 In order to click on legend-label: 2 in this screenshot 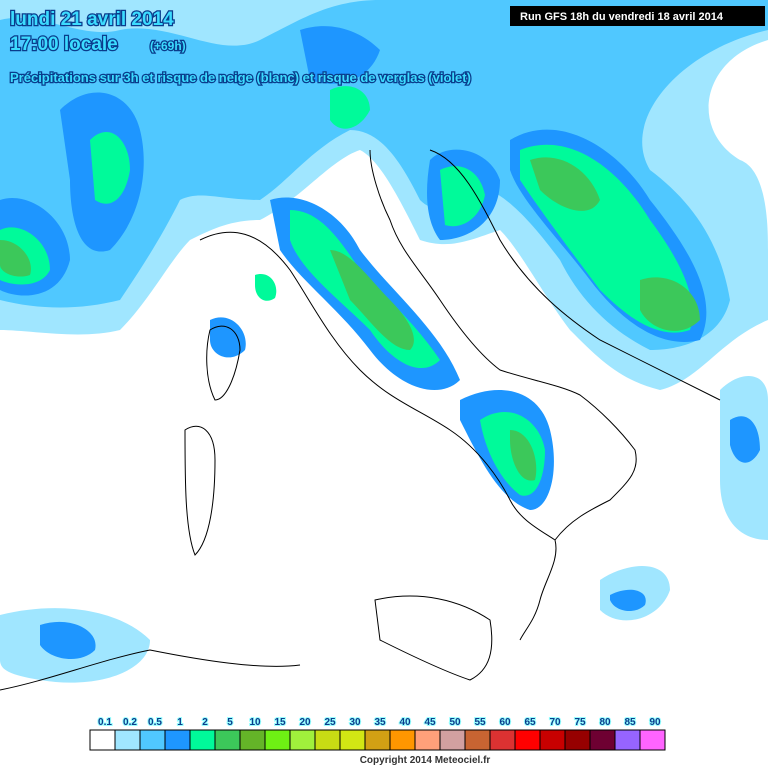, I will do `click(205, 722)`.